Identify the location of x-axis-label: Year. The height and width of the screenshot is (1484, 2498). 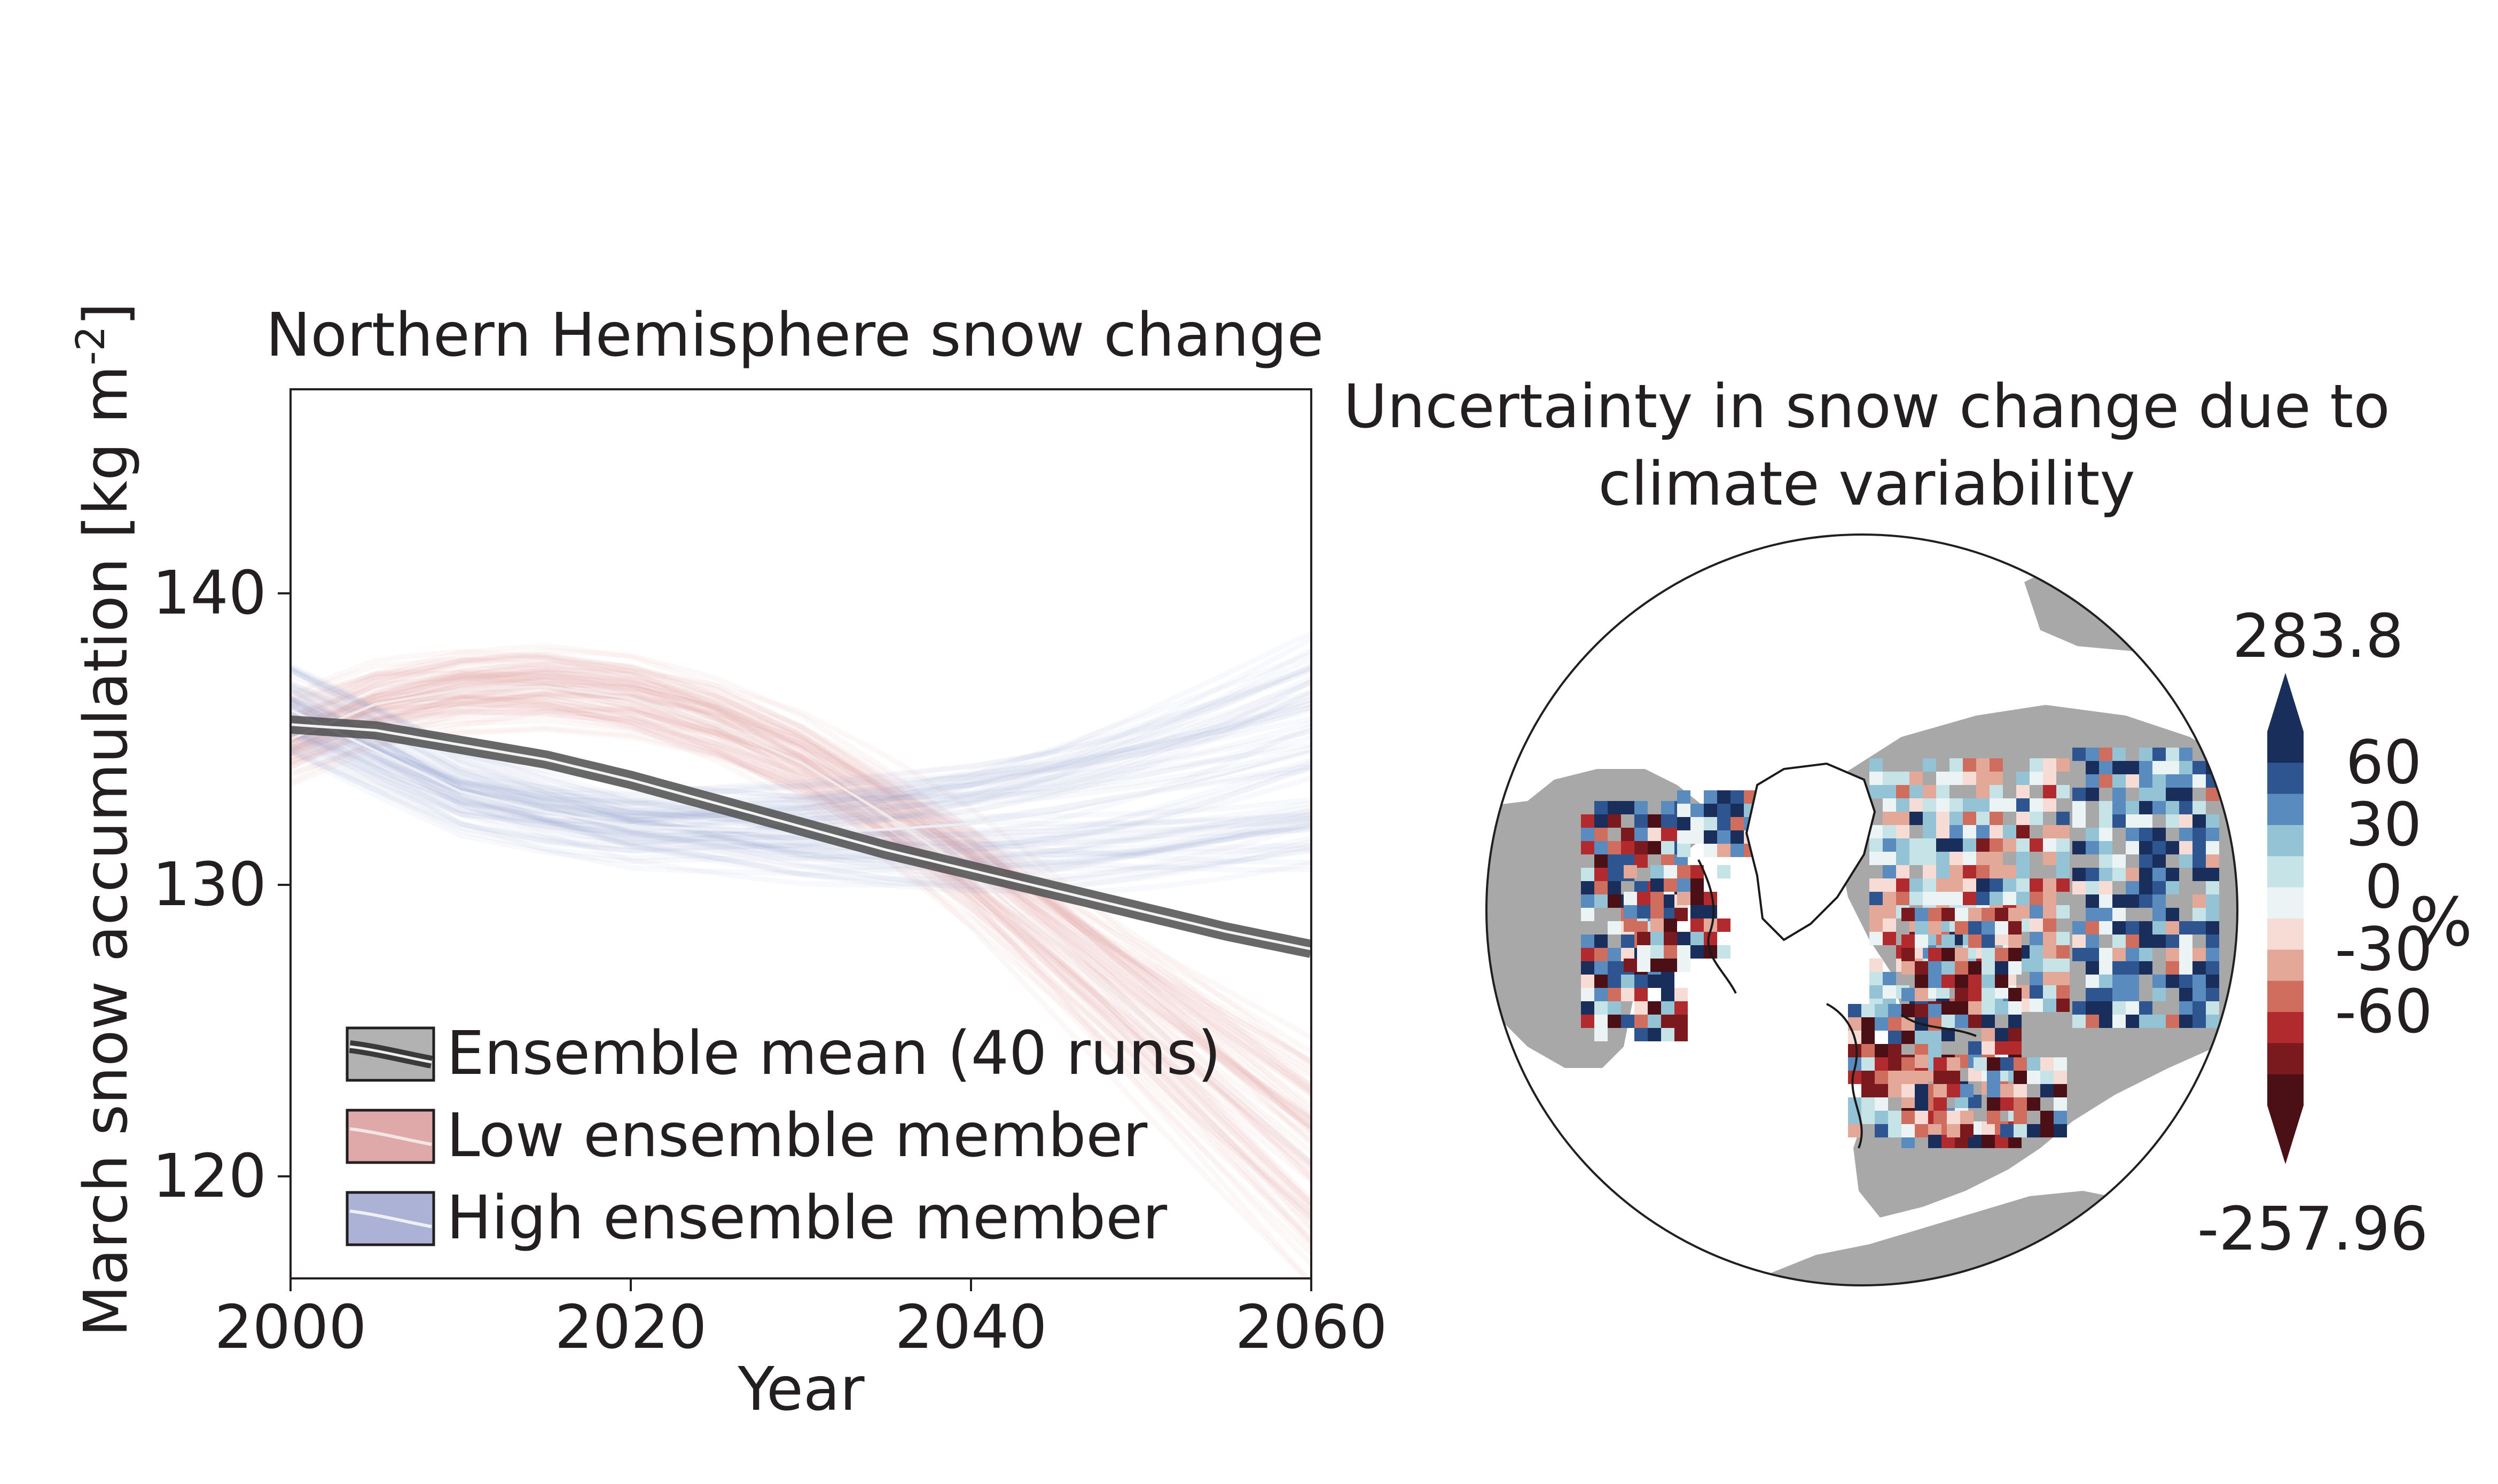
(801, 1389).